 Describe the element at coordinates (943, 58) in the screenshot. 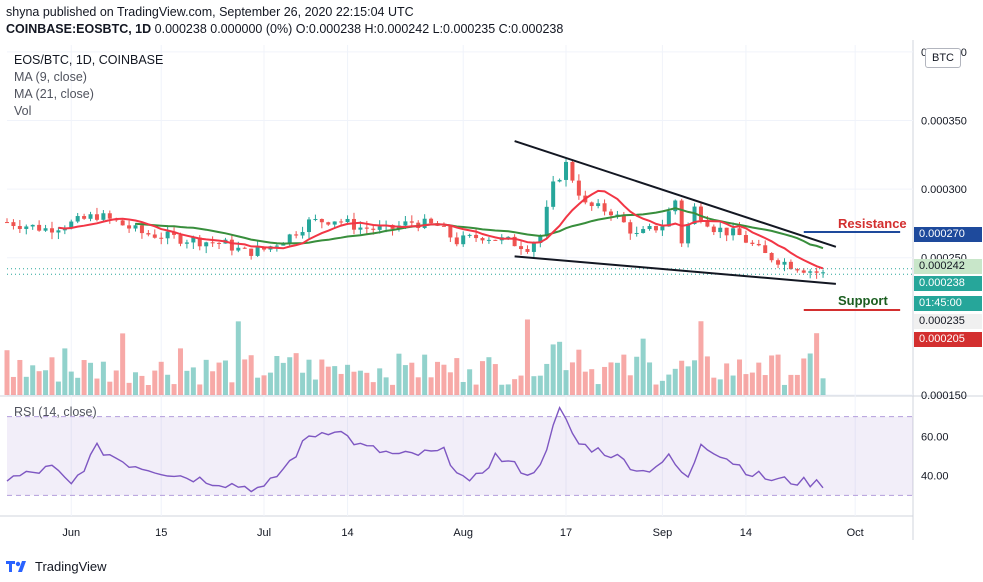

I see `currency-button: BTC` at that location.